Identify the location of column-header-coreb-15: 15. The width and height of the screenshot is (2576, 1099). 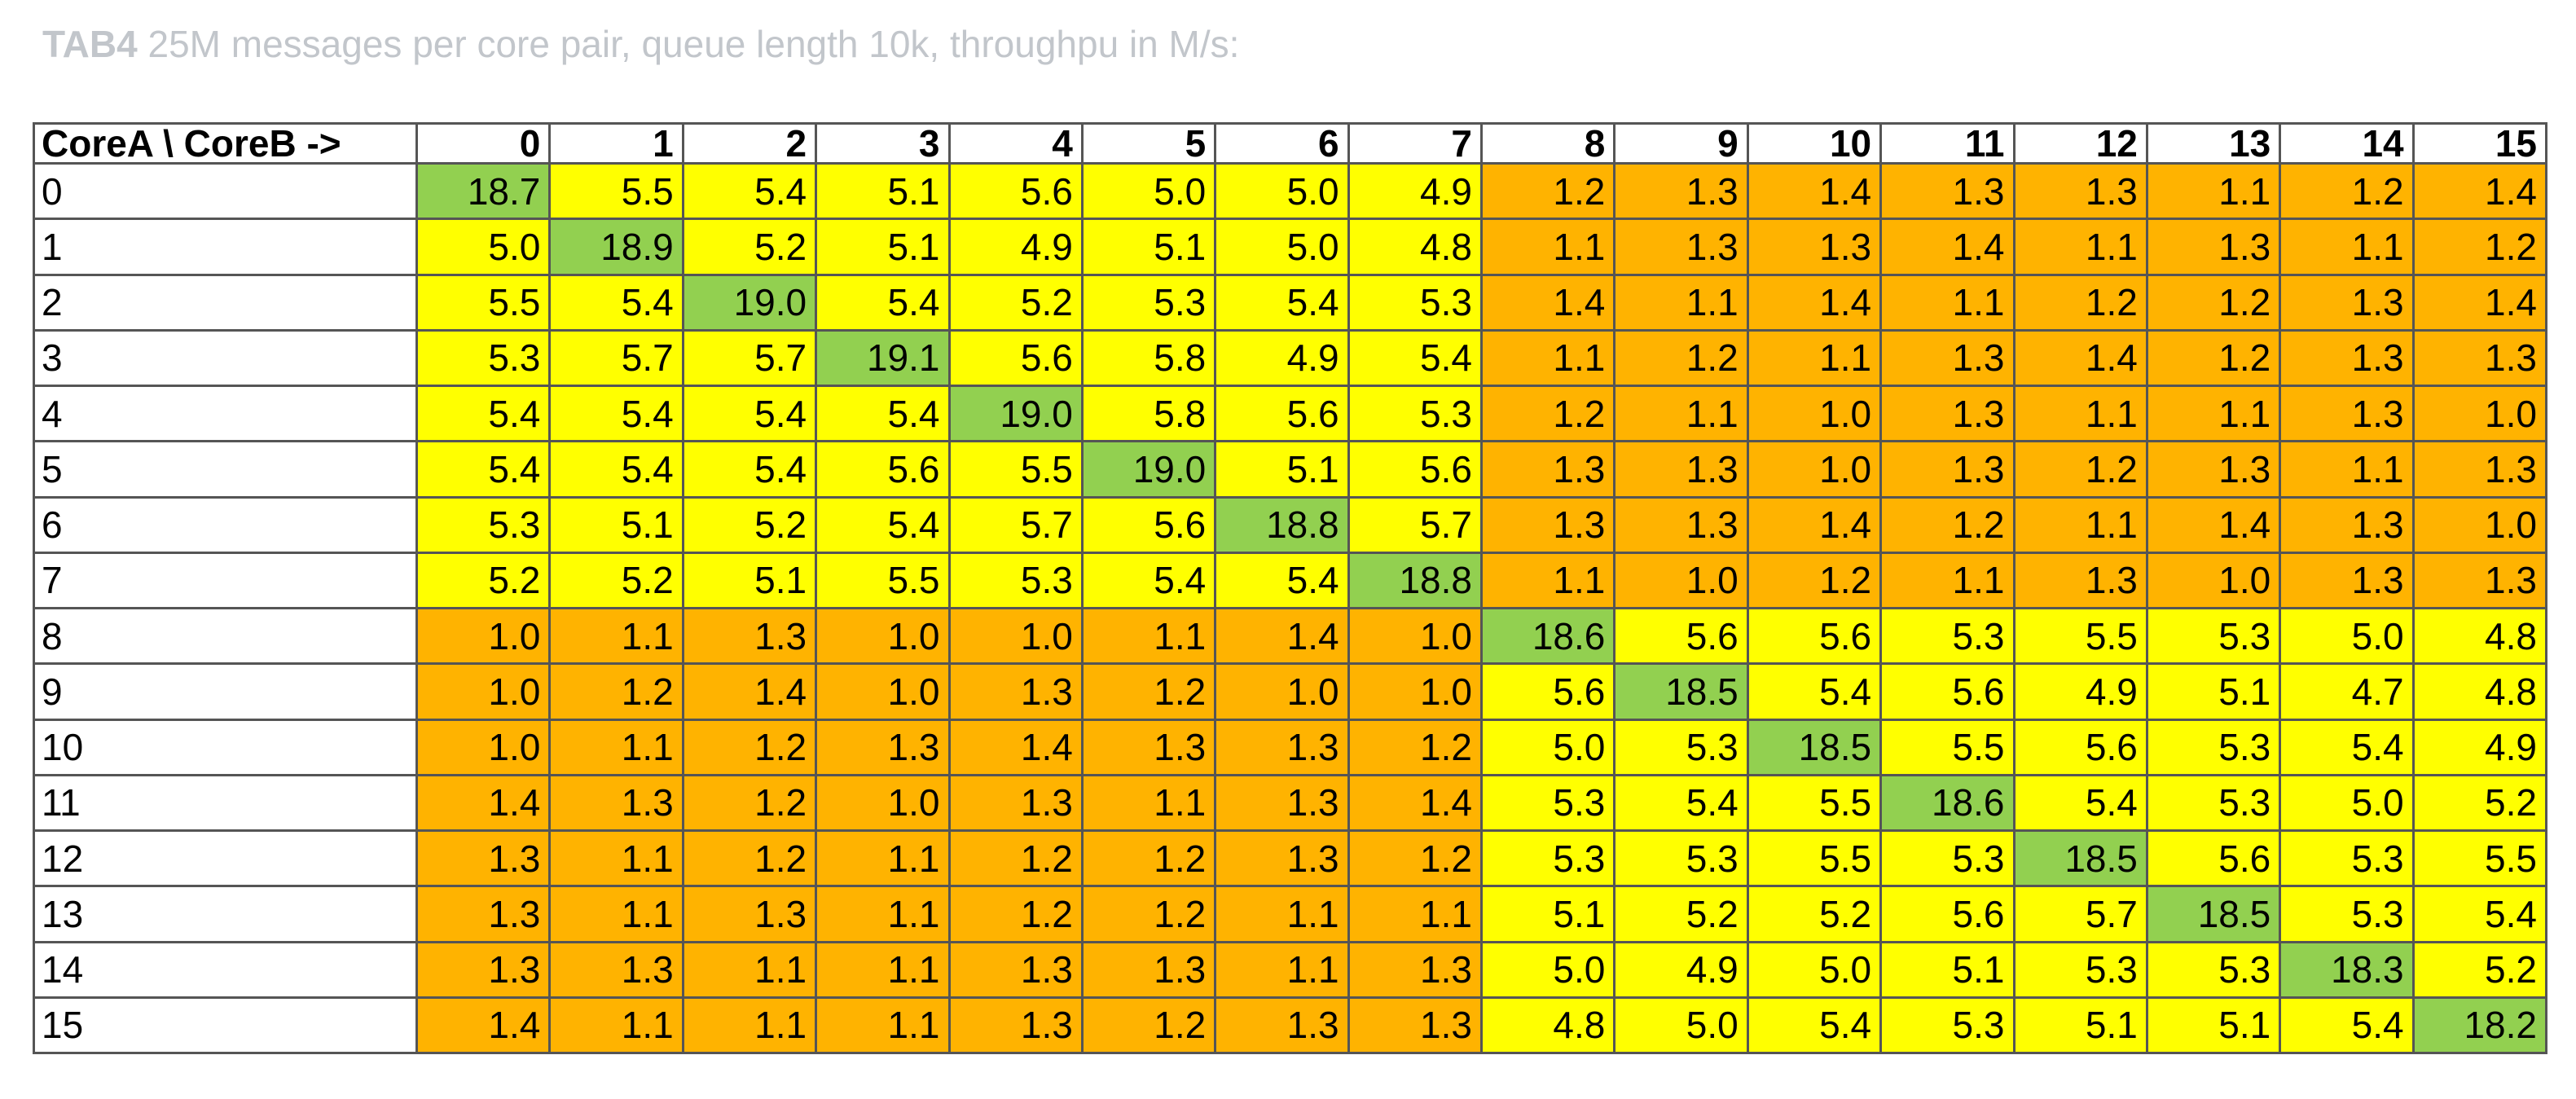
(2479, 143).